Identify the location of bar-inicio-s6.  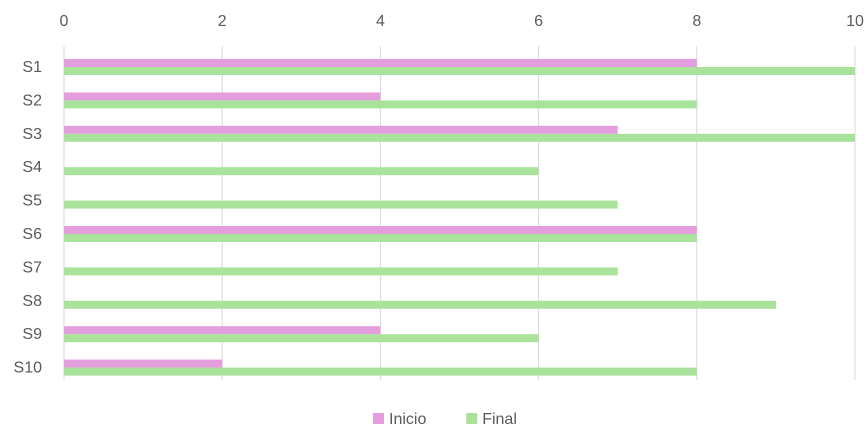
(380, 230).